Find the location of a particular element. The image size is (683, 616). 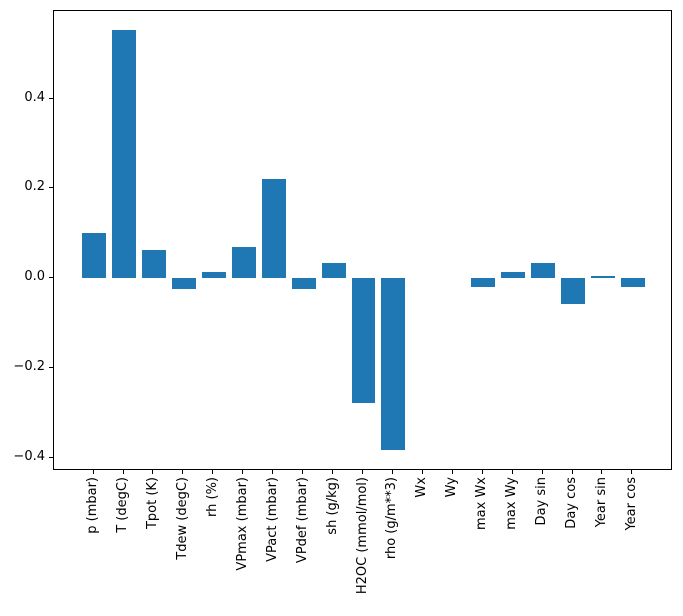

x-tick-label-sh-g-kg: sh (g/kg) is located at coordinates (332, 506).